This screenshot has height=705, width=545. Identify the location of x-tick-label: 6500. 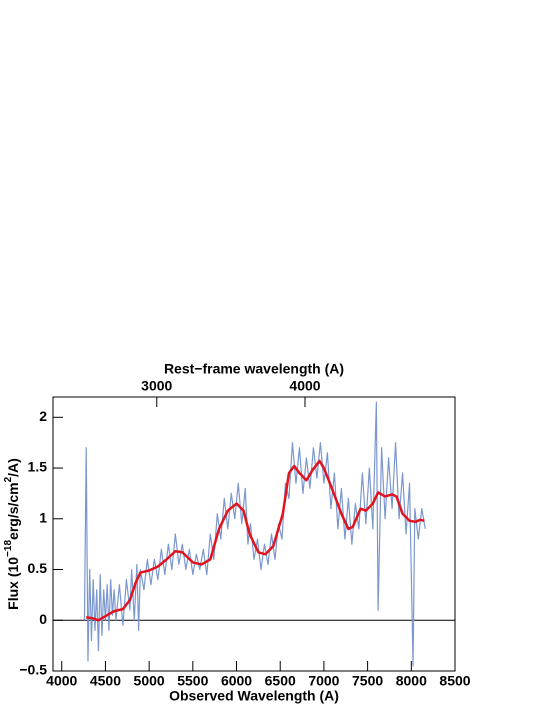
(280, 681).